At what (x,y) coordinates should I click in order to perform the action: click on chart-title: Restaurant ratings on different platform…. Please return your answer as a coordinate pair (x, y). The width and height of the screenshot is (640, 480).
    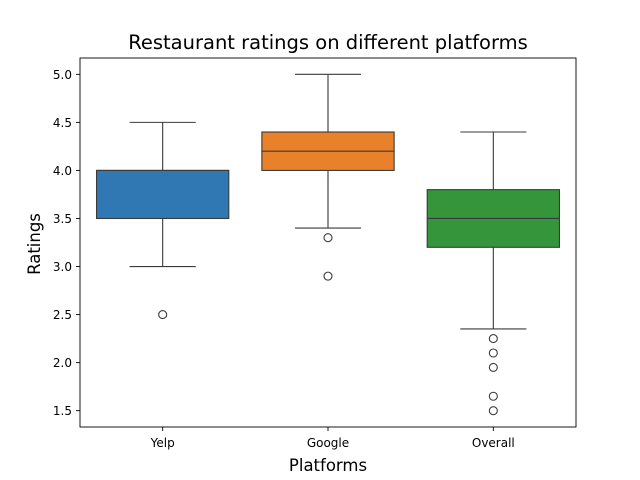
    Looking at the image, I should click on (328, 42).